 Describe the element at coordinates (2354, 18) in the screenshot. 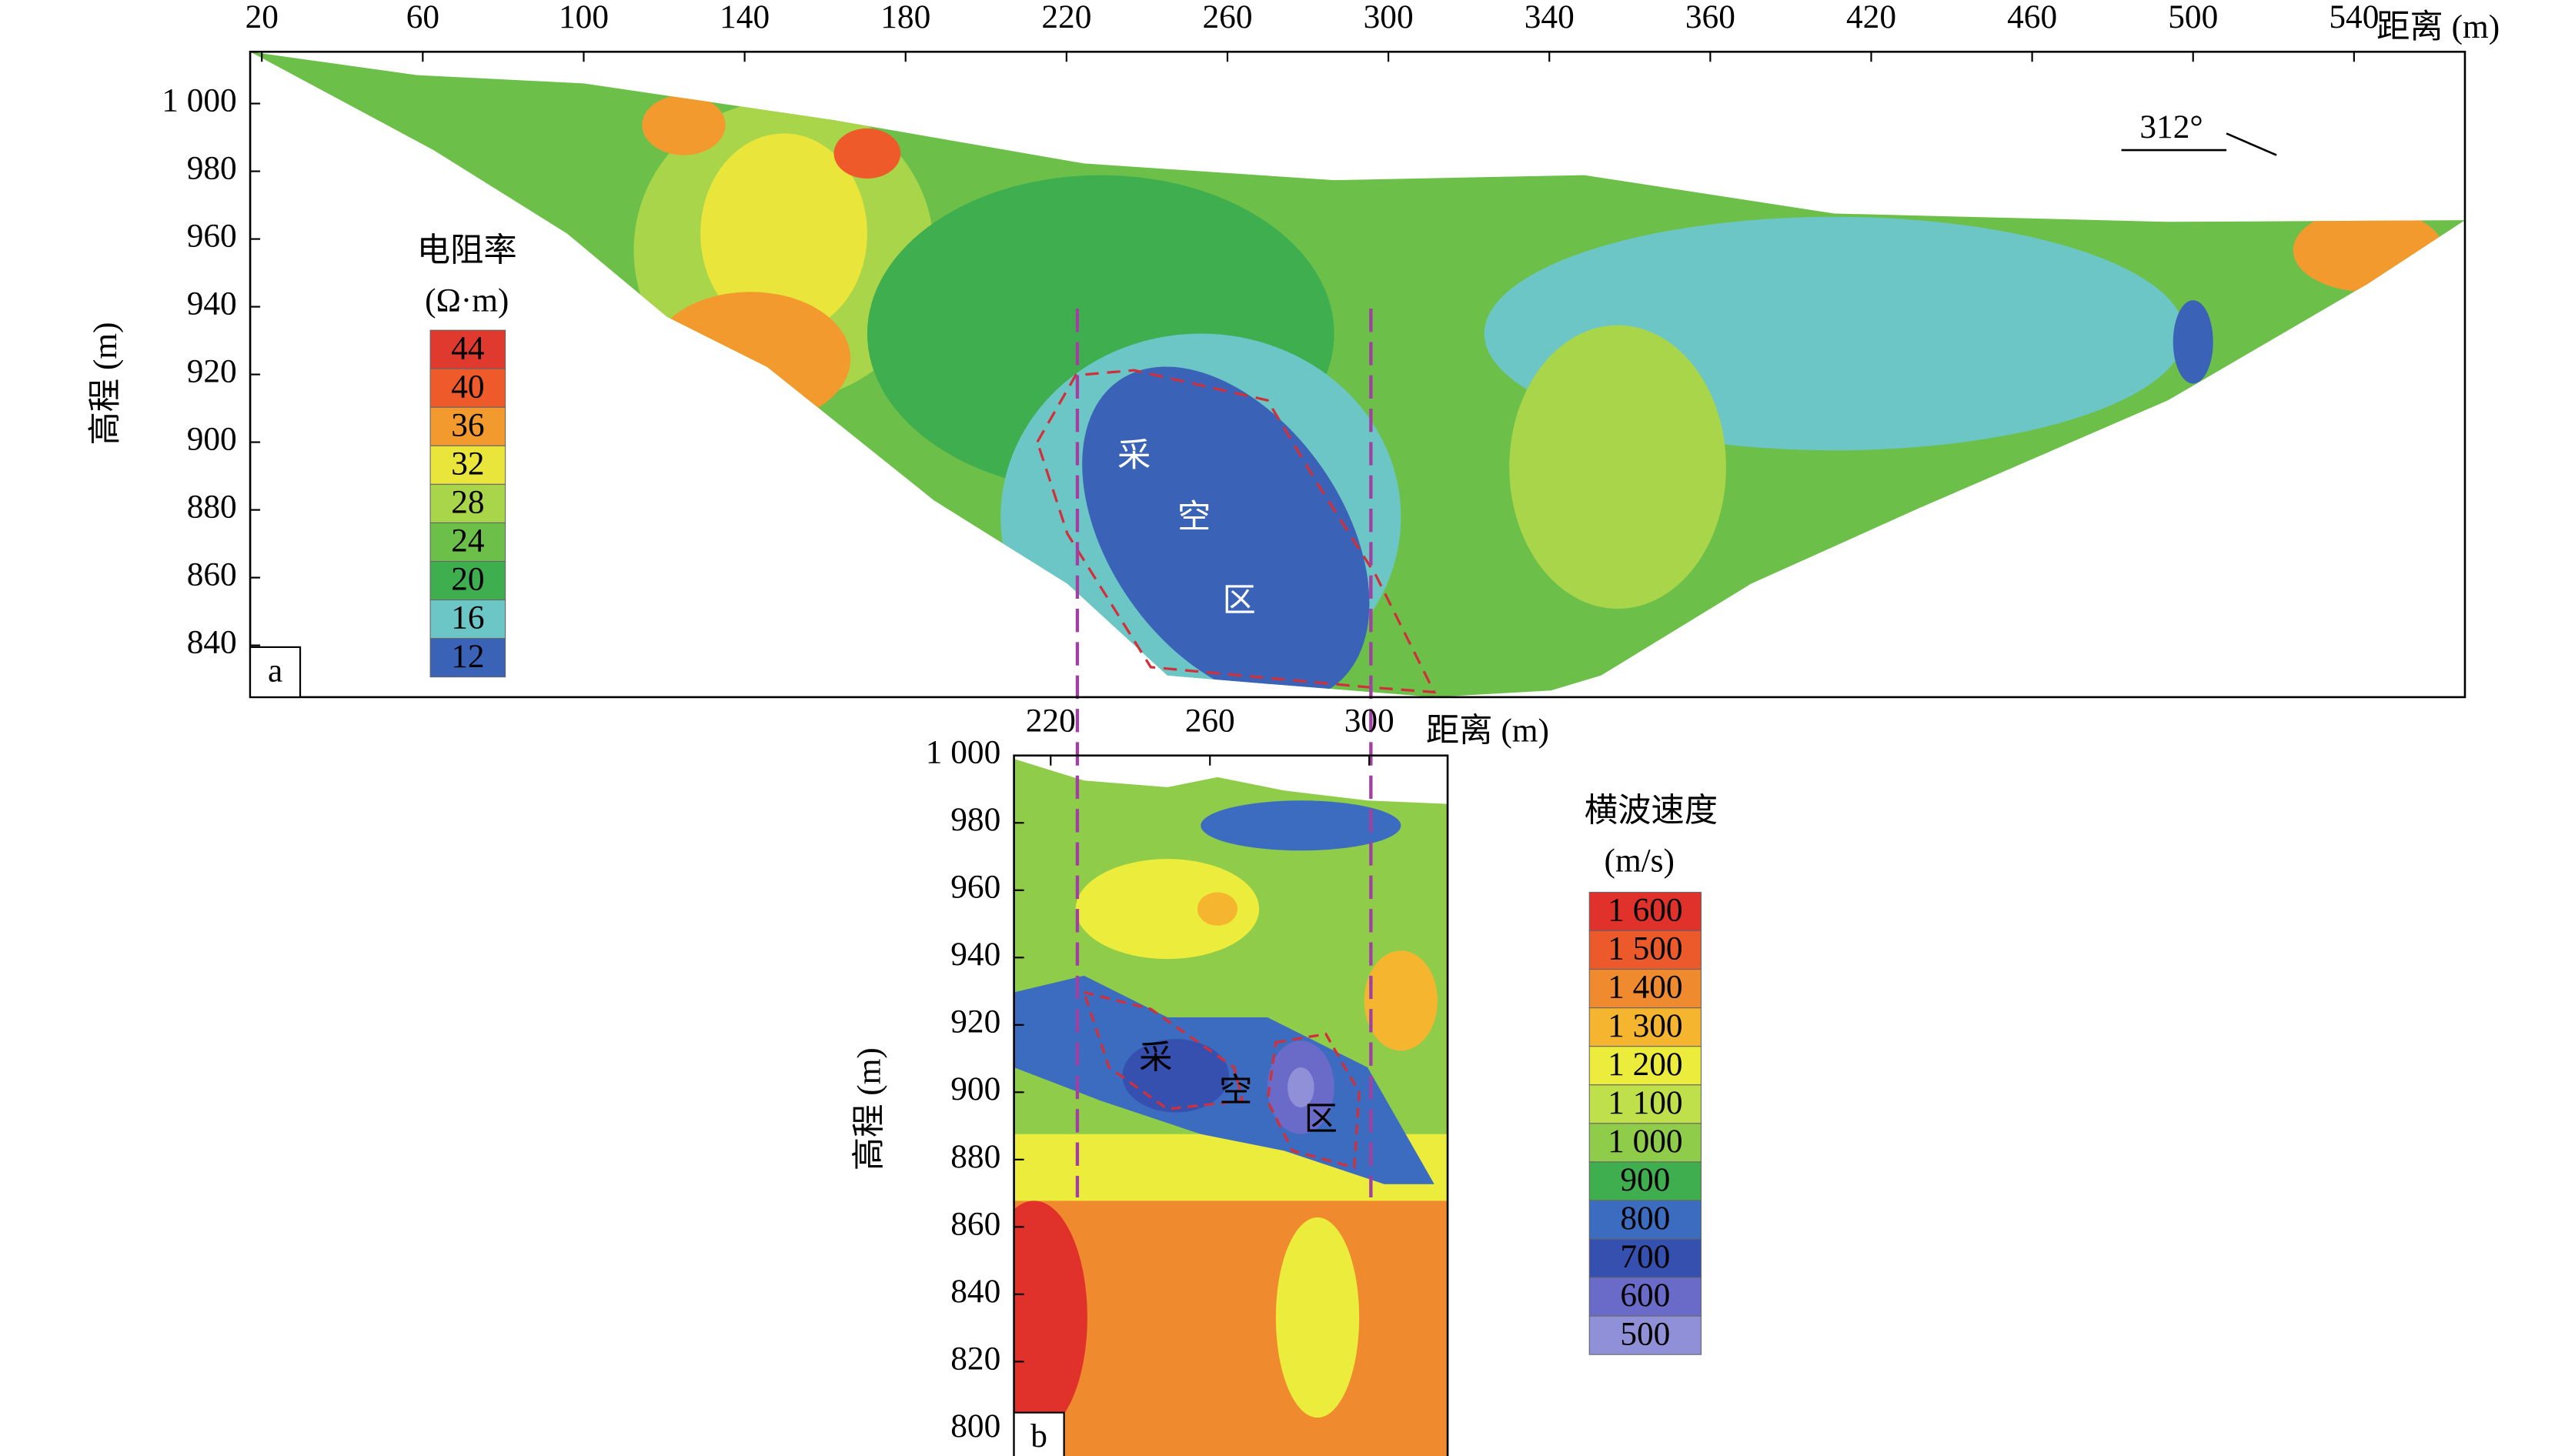

I see `x-tick-label: 540` at that location.